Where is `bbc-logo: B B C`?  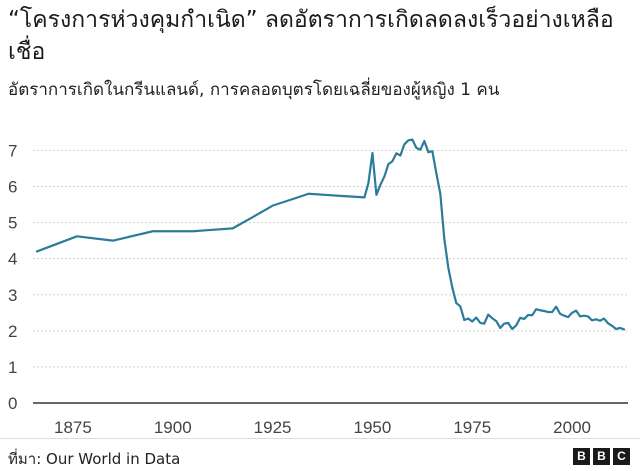
bbc-logo: B B C is located at coordinates (601, 456).